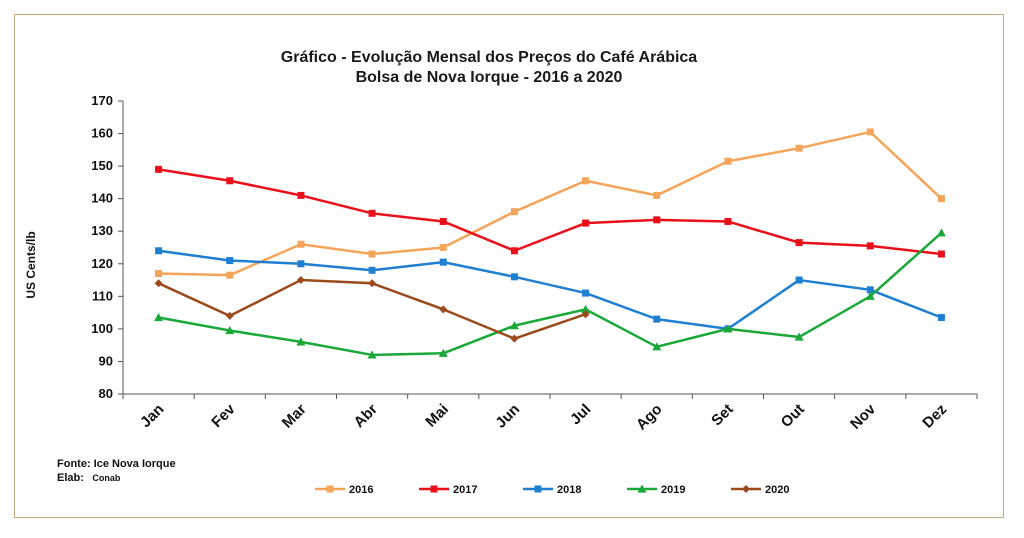  I want to click on y-tick-label: 90, so click(106, 360).